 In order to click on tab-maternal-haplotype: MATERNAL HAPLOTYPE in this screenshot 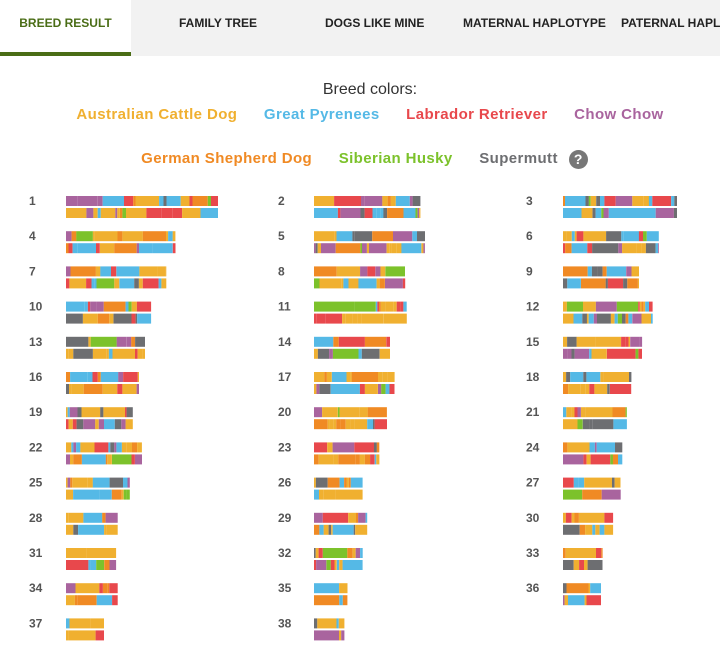, I will do `click(534, 23)`.